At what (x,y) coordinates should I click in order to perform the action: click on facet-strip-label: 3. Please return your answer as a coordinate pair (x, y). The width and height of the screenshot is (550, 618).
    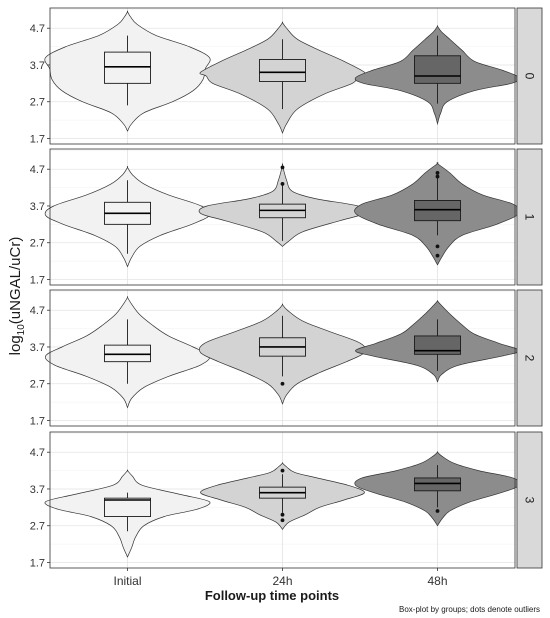
    Looking at the image, I should click on (530, 500).